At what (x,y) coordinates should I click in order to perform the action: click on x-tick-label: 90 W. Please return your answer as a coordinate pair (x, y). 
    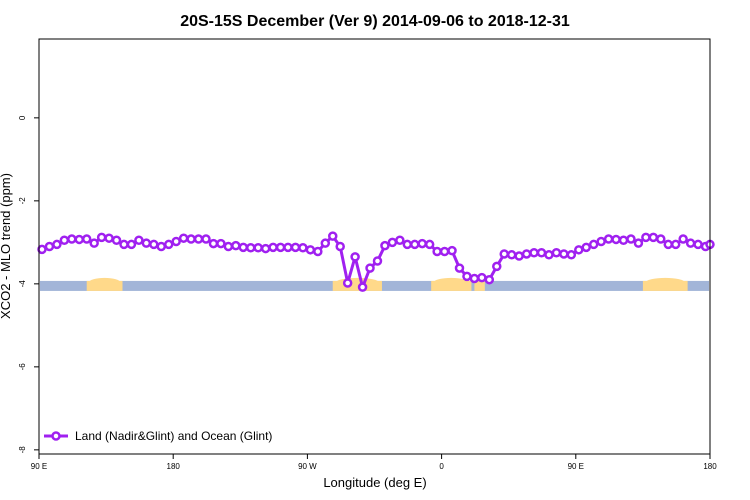
    Looking at the image, I should click on (307, 466).